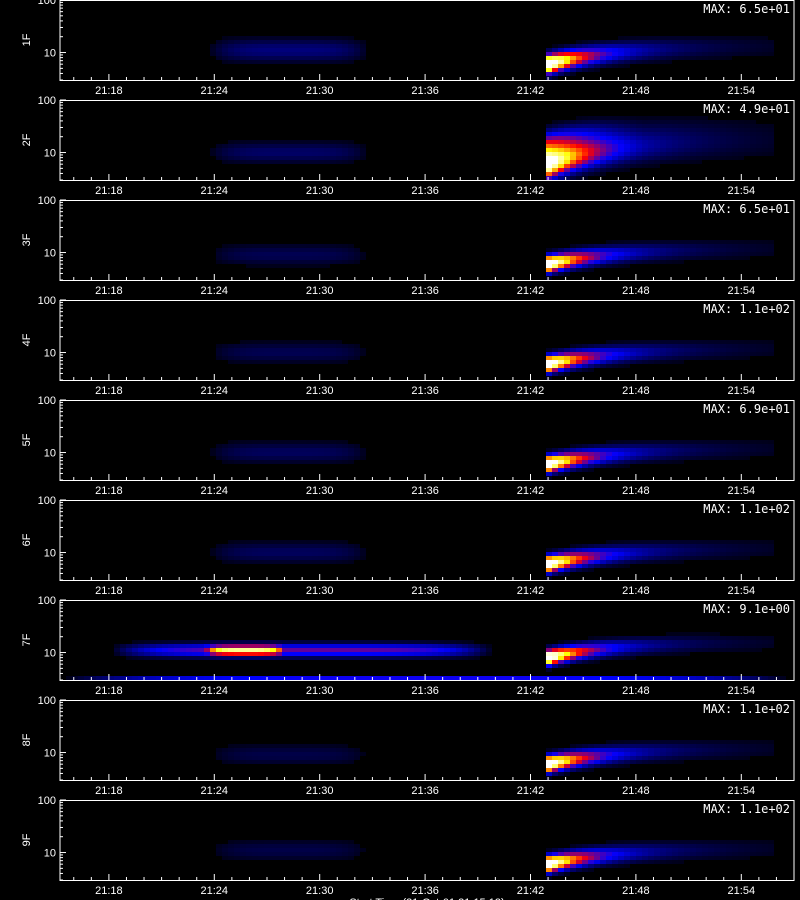 The height and width of the screenshot is (900, 800). What do you see at coordinates (492, 58) in the screenshot?
I see `heatmap-cells` at bounding box center [492, 58].